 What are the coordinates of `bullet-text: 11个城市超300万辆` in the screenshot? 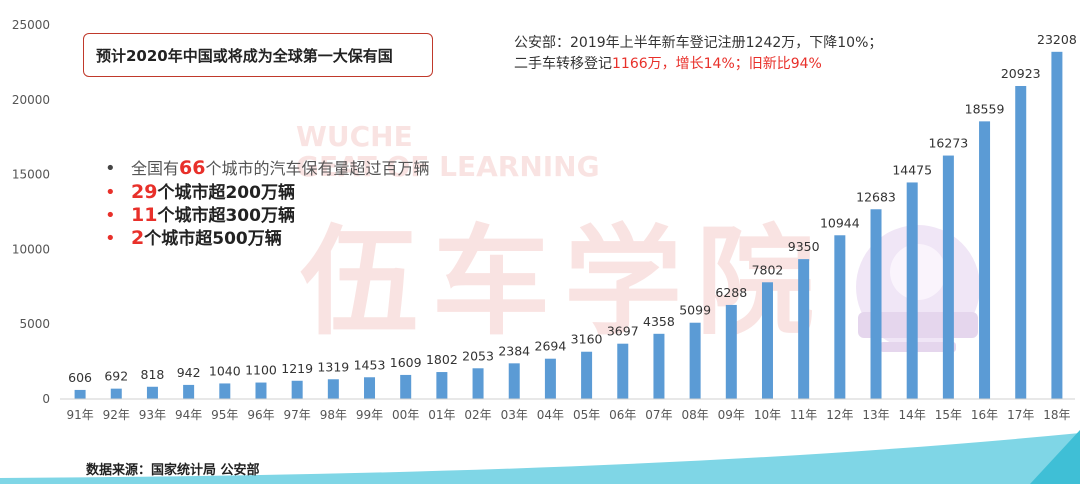 It's located at (213, 215).